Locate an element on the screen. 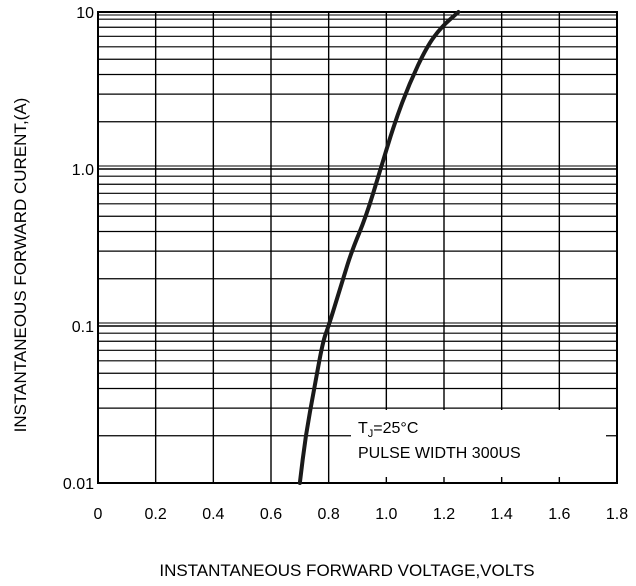  annotation-pulse-width: PULSE WIDTH 300US is located at coordinates (439, 453).